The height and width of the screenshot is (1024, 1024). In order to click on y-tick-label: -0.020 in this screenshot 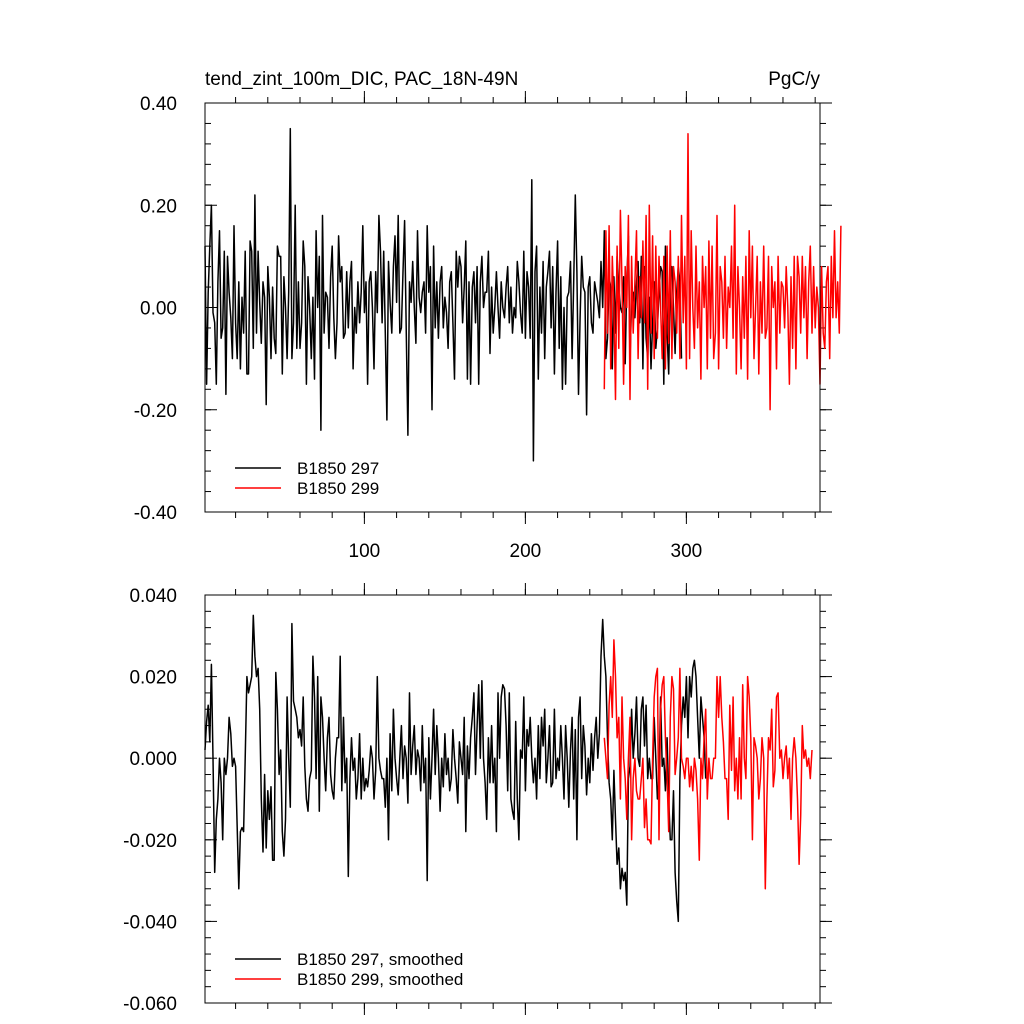, I will do `click(150, 841)`.